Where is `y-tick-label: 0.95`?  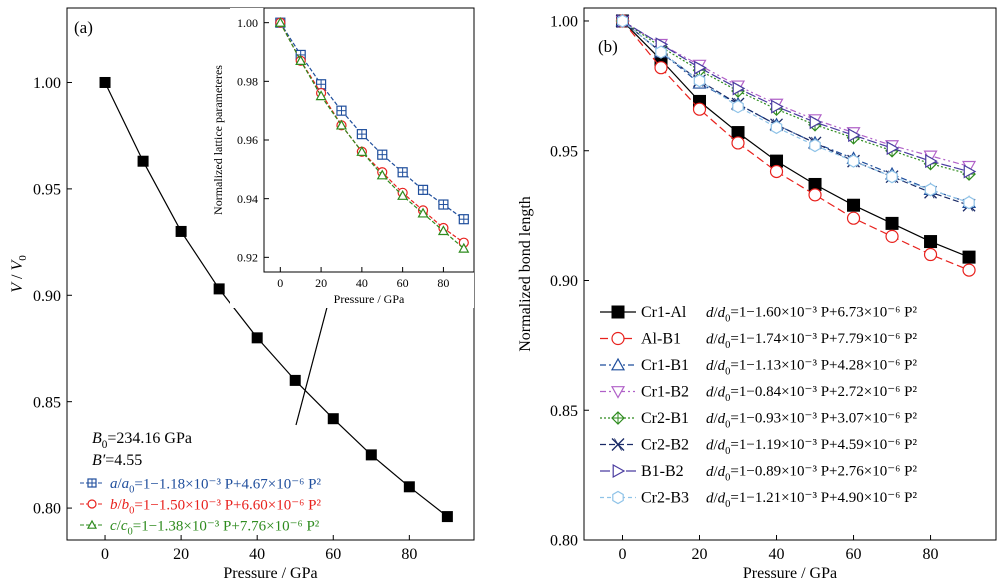 y-tick-label: 0.95 is located at coordinates (564, 151).